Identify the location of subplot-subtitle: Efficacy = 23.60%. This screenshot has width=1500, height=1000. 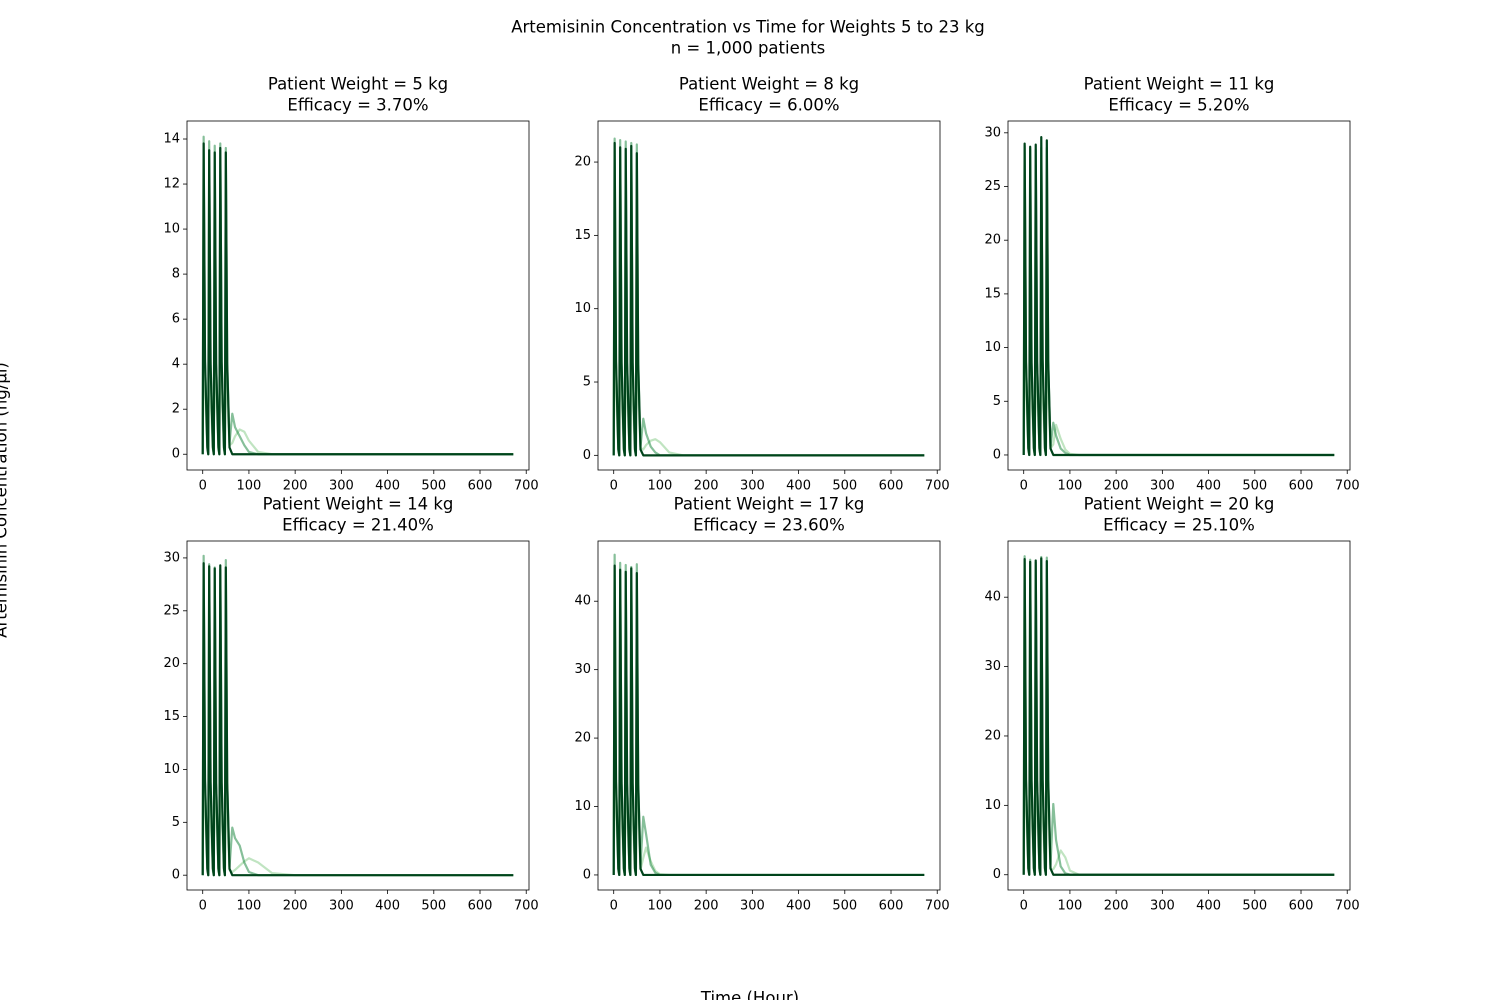
(769, 525).